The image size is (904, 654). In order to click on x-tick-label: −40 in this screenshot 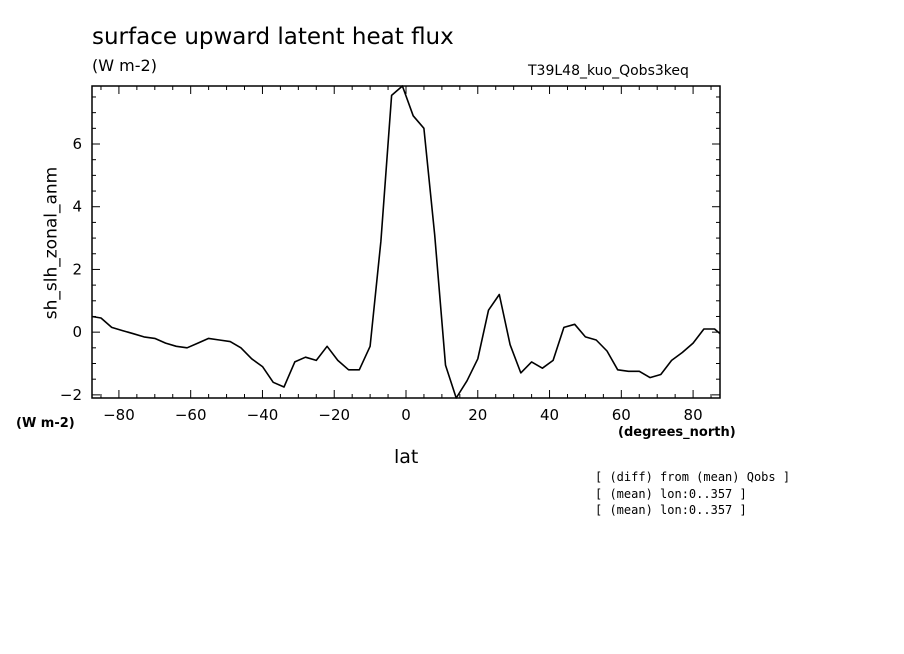, I will do `click(263, 415)`.